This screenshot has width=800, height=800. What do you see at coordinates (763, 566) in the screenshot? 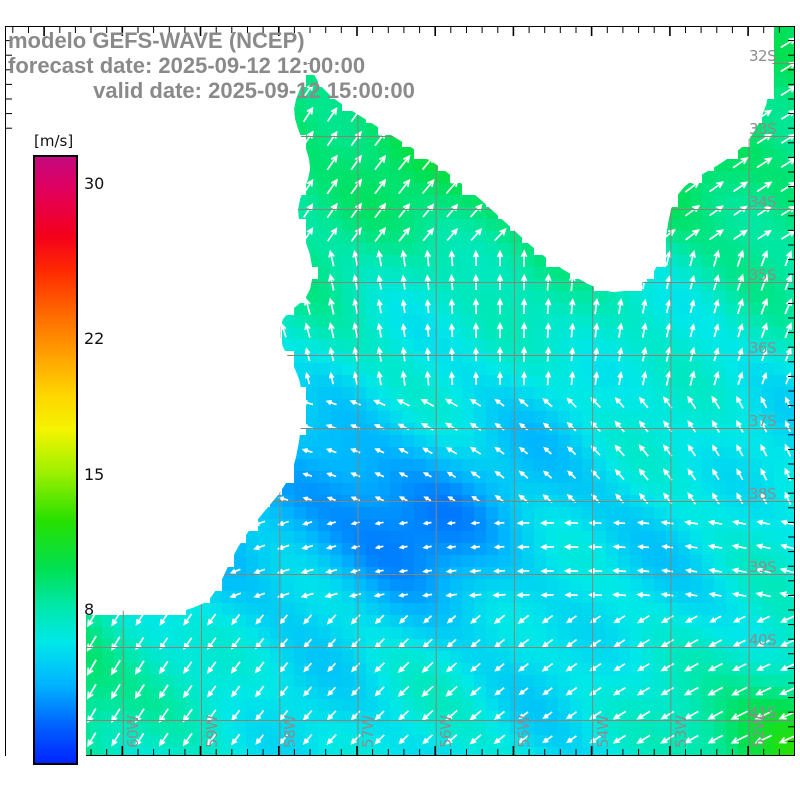
I see `latitude-label: 39S` at bounding box center [763, 566].